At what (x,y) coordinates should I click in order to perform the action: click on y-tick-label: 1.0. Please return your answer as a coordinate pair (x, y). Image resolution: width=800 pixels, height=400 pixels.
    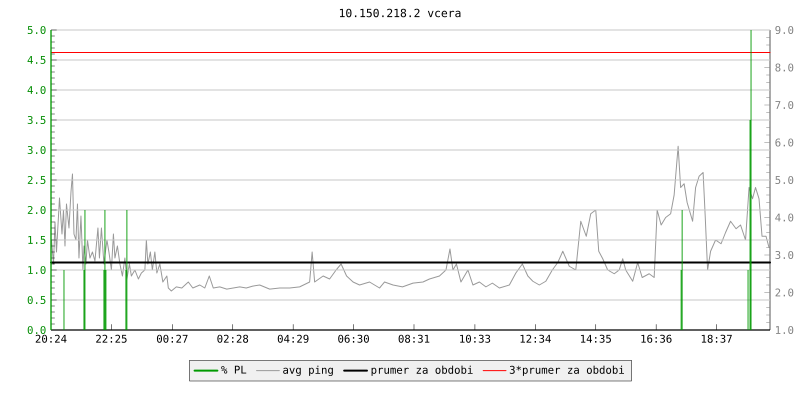
    Looking at the image, I should click on (37, 270).